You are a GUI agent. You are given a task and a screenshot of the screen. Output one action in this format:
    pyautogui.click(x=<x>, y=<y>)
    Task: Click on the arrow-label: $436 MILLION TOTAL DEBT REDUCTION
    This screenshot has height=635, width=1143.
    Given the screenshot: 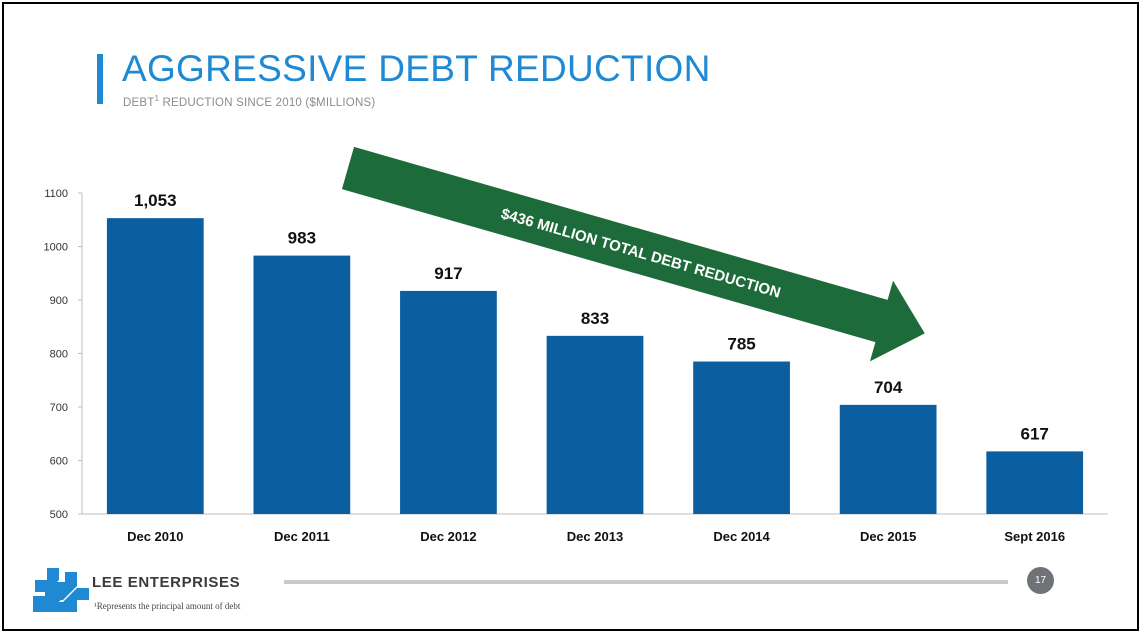 What is the action you would take?
    pyautogui.click(x=640, y=253)
    